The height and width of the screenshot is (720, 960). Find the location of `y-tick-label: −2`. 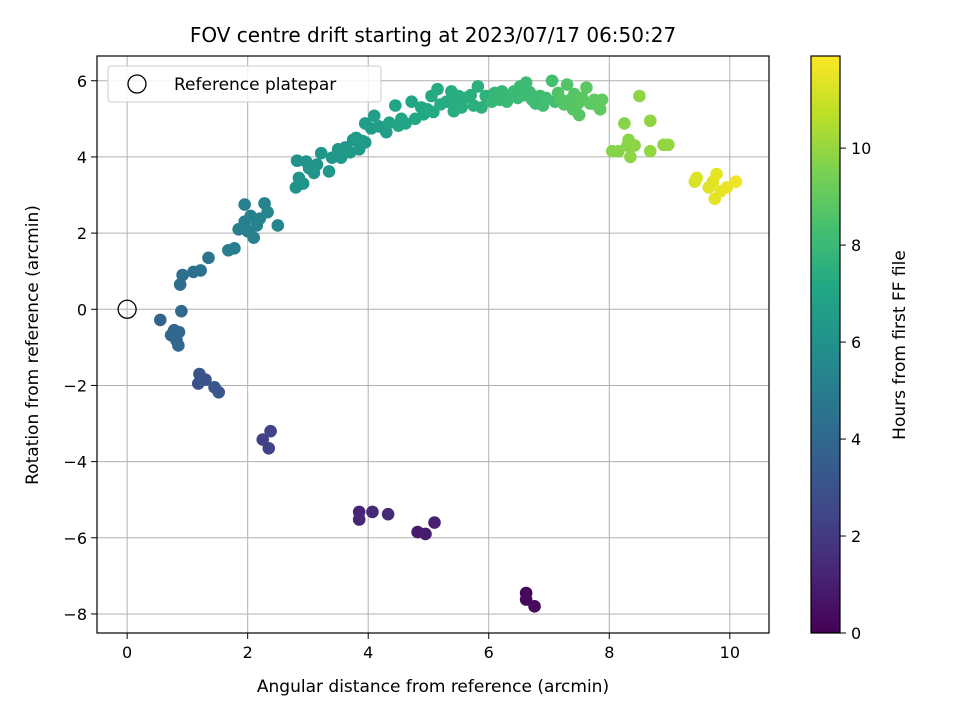

y-tick-label: −2 is located at coordinates (75, 385).